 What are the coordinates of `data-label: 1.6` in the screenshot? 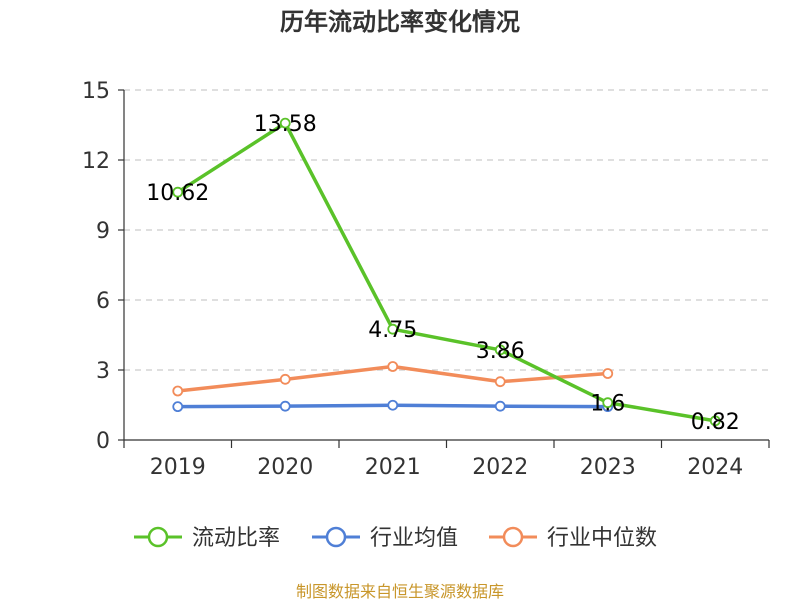 It's located at (607, 404).